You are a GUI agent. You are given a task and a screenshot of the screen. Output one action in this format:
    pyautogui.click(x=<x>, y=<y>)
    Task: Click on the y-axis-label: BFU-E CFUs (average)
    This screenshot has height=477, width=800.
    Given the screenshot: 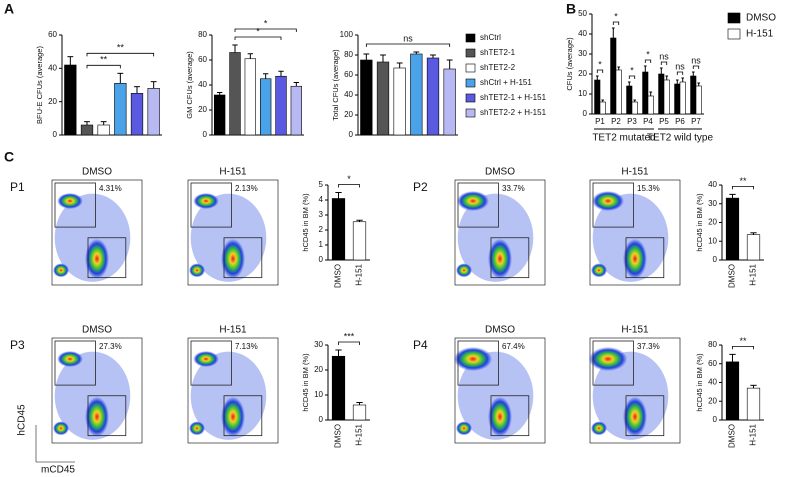 What is the action you would take?
    pyautogui.click(x=39, y=85)
    